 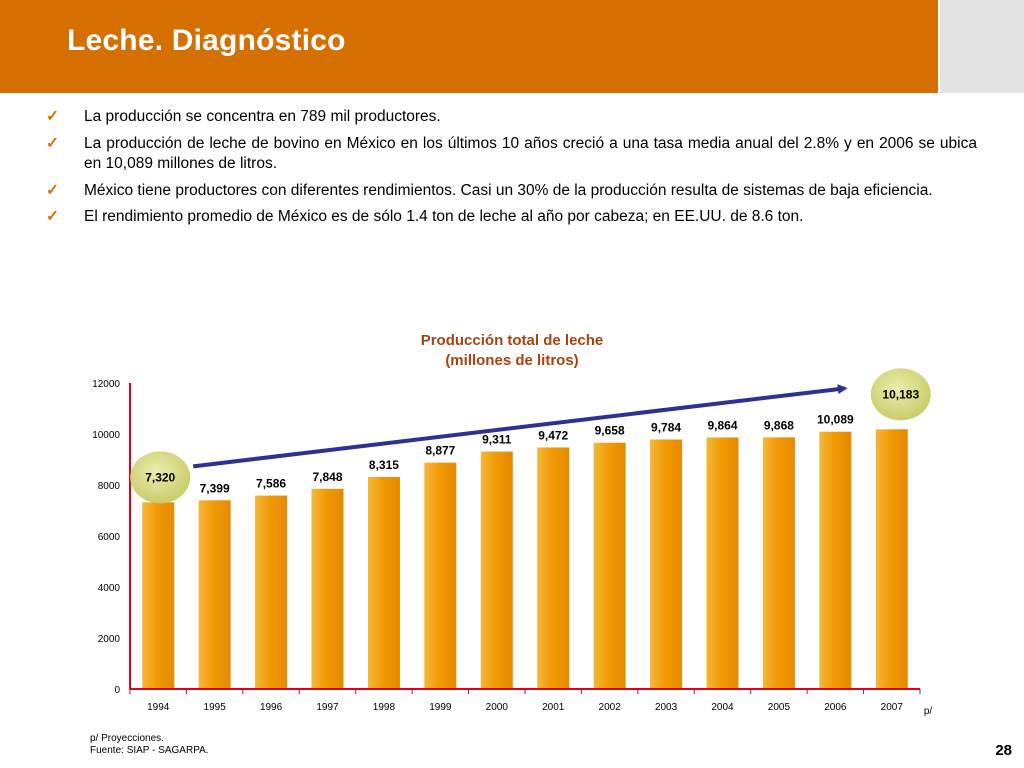 I want to click on x-tick-label-2001: 2001, so click(x=553, y=707).